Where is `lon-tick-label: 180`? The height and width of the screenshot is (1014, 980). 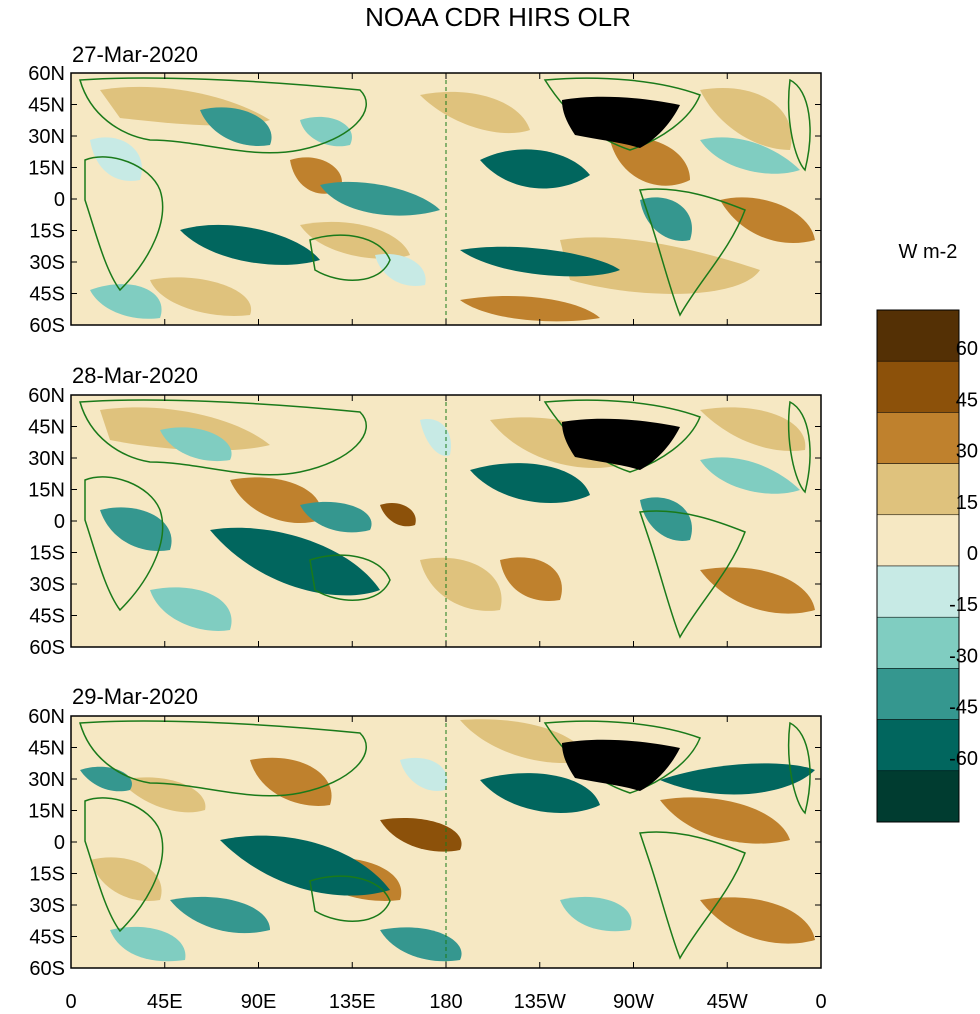
lon-tick-label: 180 is located at coordinates (445, 1002).